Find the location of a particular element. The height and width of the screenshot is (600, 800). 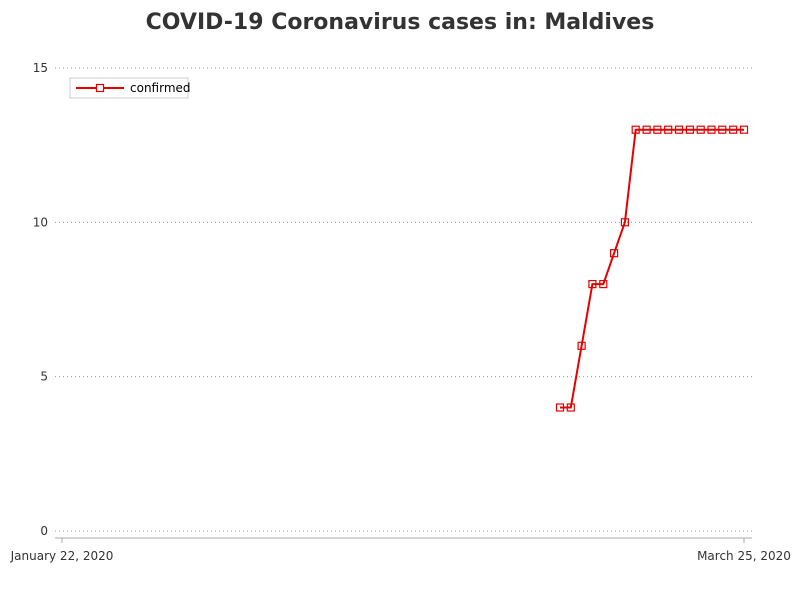

chart-title: COVID-19 Coronavirus cases in: Maldives is located at coordinates (400, 22).